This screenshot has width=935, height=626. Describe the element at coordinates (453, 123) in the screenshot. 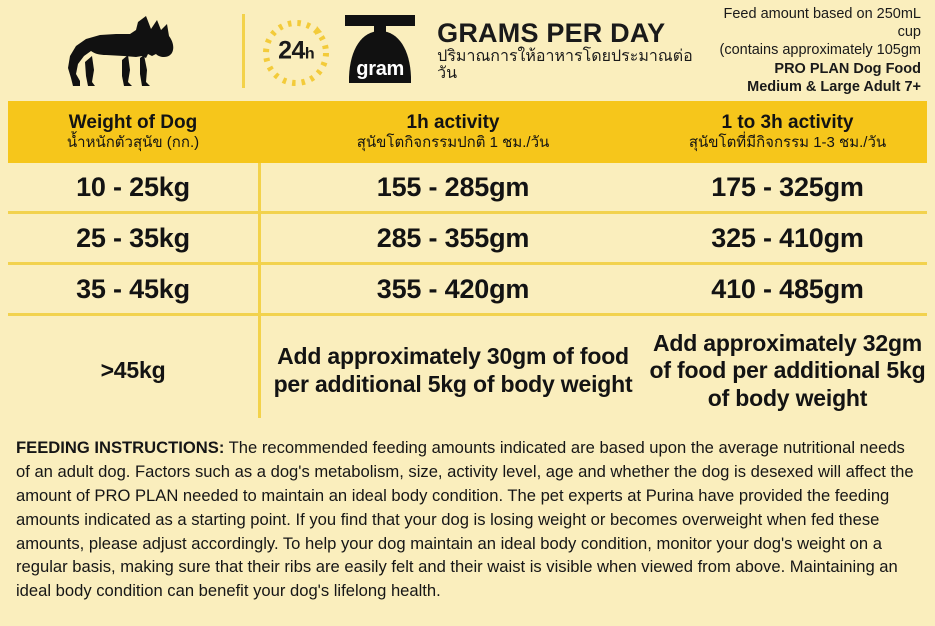

I see `column-header-1h-en: 1h activity` at that location.